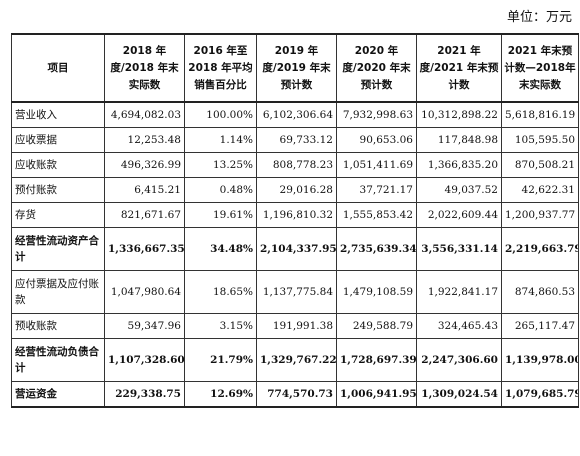 This screenshot has width=580, height=456. Describe the element at coordinates (540, 68) in the screenshot. I see `column-header: 2021 年末预计数—2018年末实际数` at that location.